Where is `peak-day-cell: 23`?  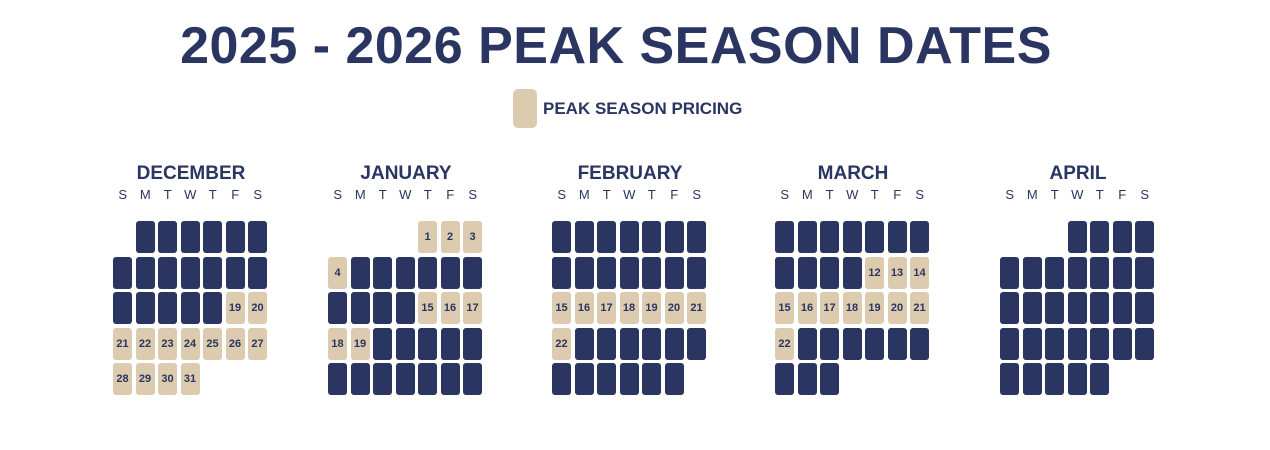 peak-day-cell: 23 is located at coordinates (167, 343).